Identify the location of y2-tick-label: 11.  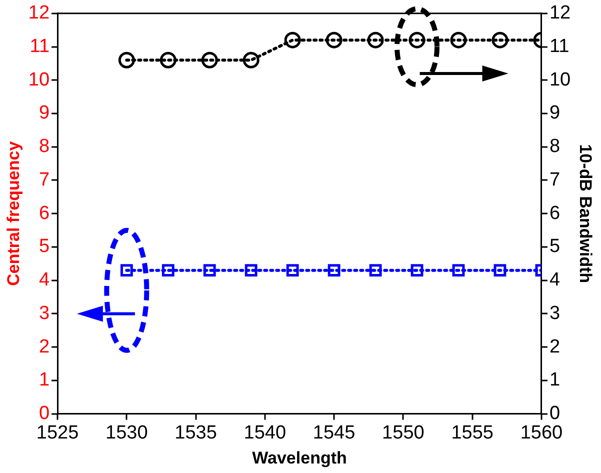
(559, 46).